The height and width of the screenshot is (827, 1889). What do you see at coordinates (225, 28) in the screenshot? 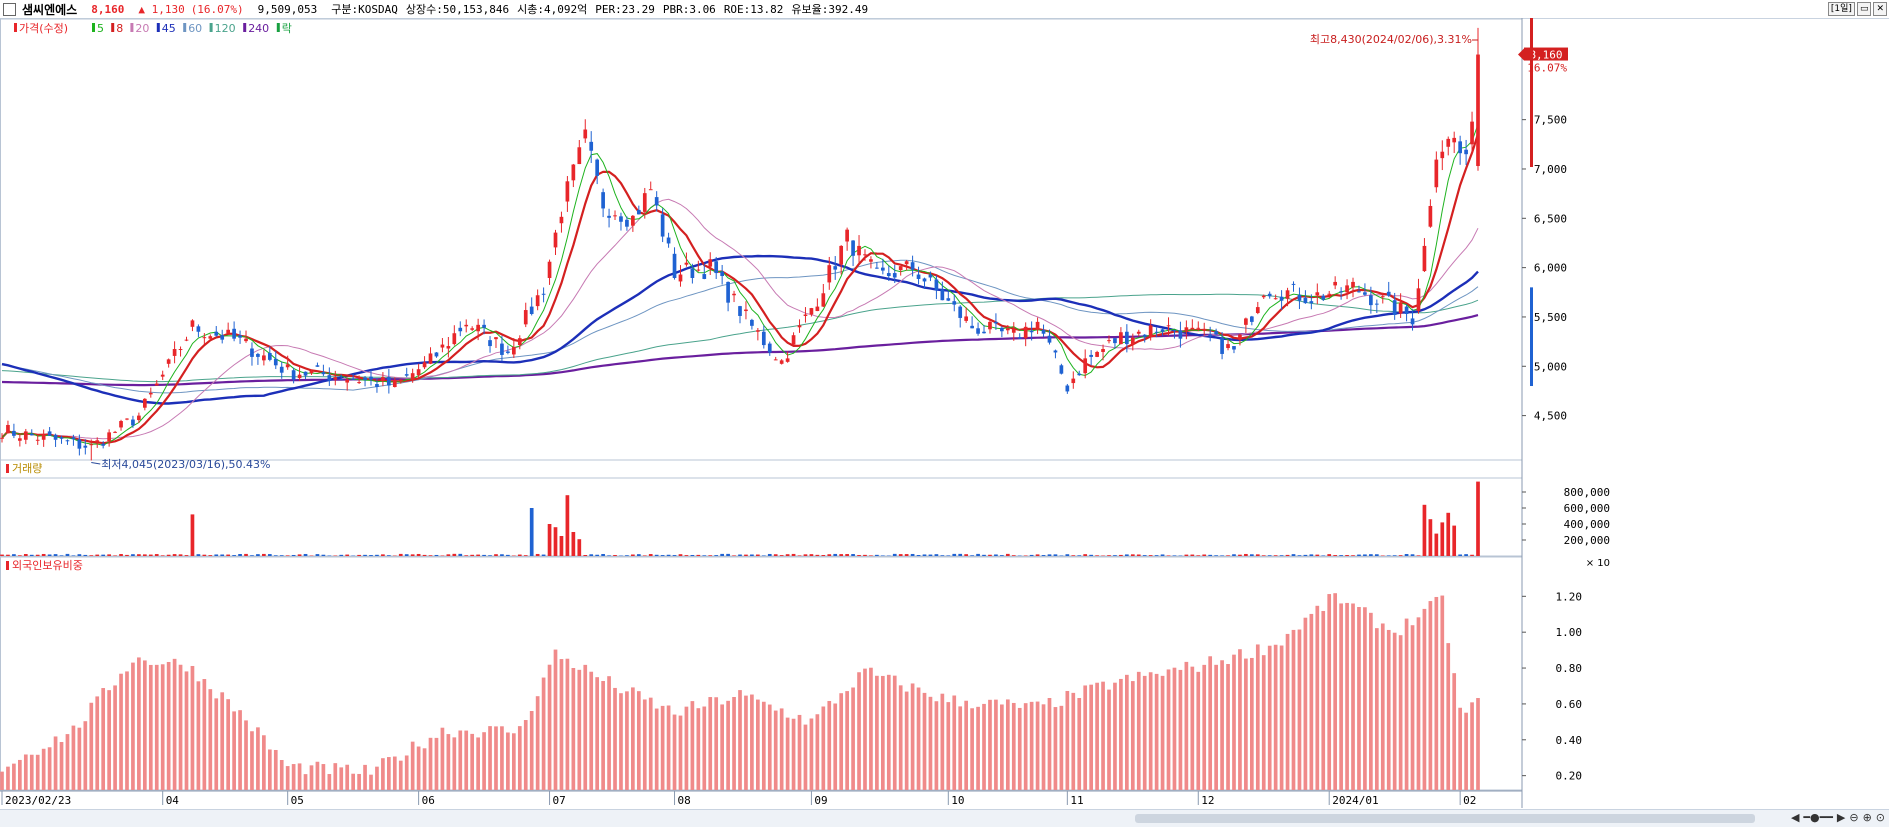
I see `legend-item: 120` at bounding box center [225, 28].